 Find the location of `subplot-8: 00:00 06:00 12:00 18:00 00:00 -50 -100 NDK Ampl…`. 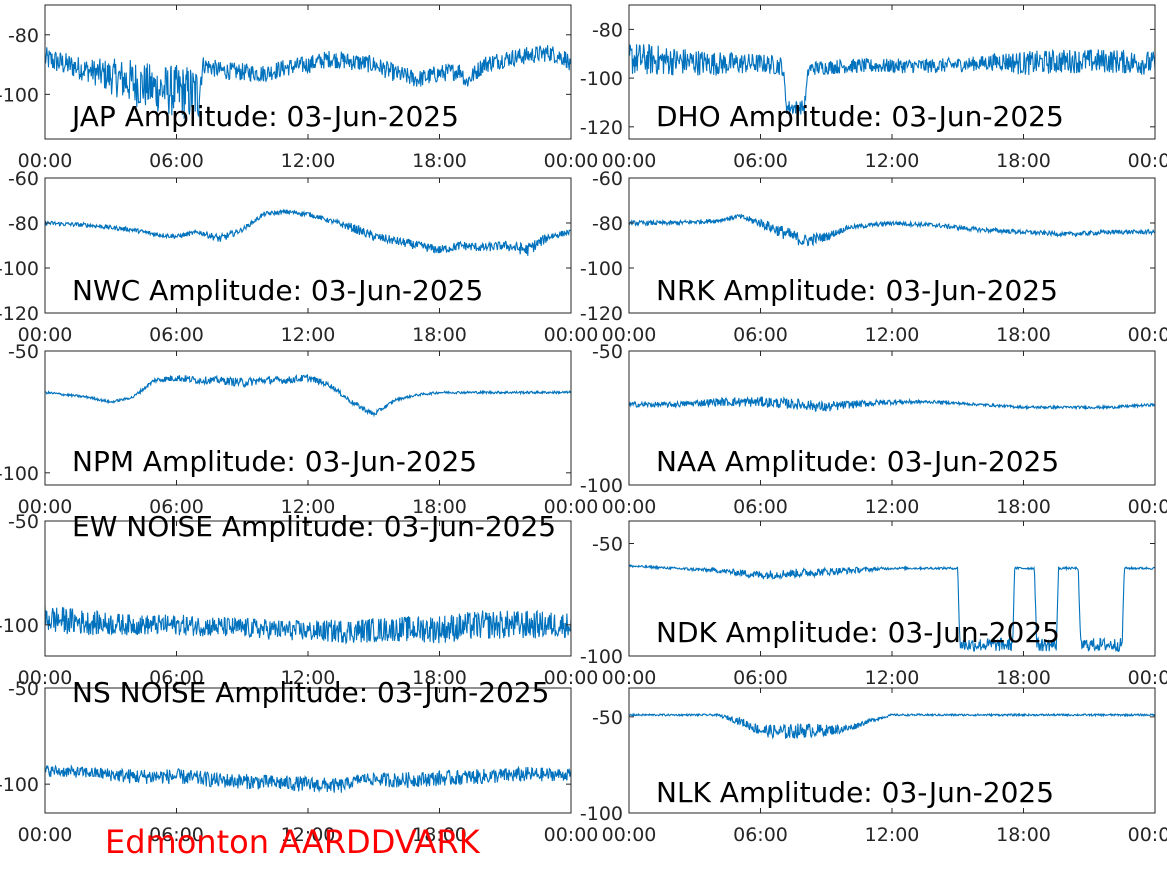

subplot-8: 00:00 06:00 12:00 18:00 00:00 -50 -100 NDK Ampl… is located at coordinates (873, 604).